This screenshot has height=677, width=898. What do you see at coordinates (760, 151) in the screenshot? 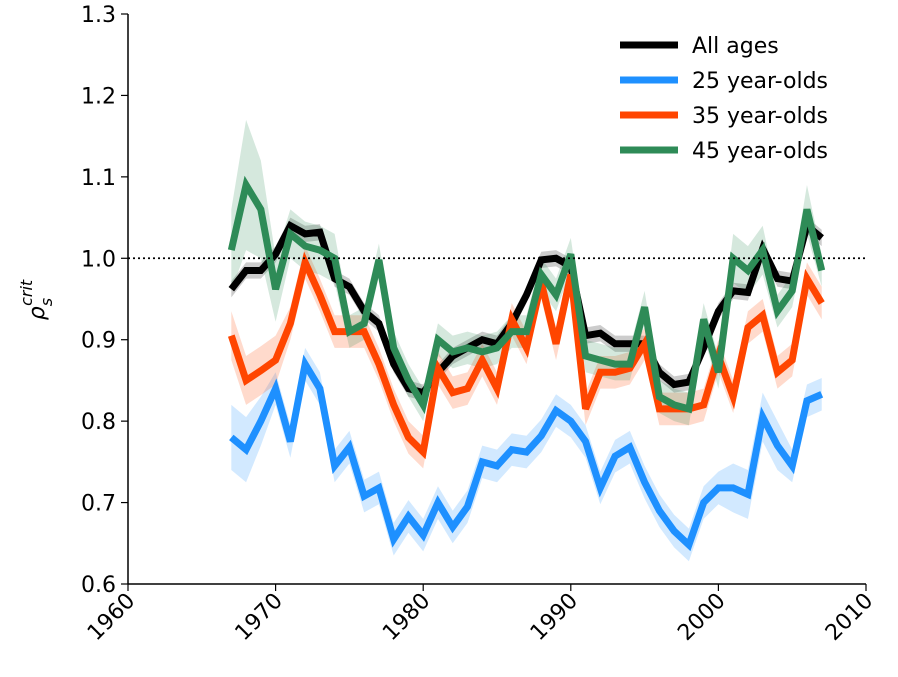
I see `legend-label: 45 year-olds` at bounding box center [760, 151].